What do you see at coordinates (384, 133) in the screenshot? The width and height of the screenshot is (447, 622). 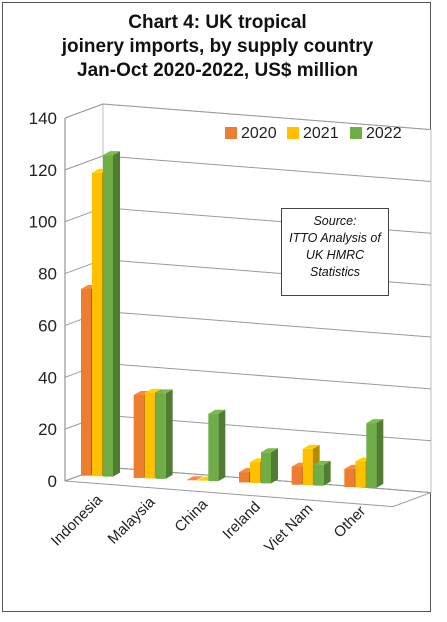 I see `legend-label: 2022` at bounding box center [384, 133].